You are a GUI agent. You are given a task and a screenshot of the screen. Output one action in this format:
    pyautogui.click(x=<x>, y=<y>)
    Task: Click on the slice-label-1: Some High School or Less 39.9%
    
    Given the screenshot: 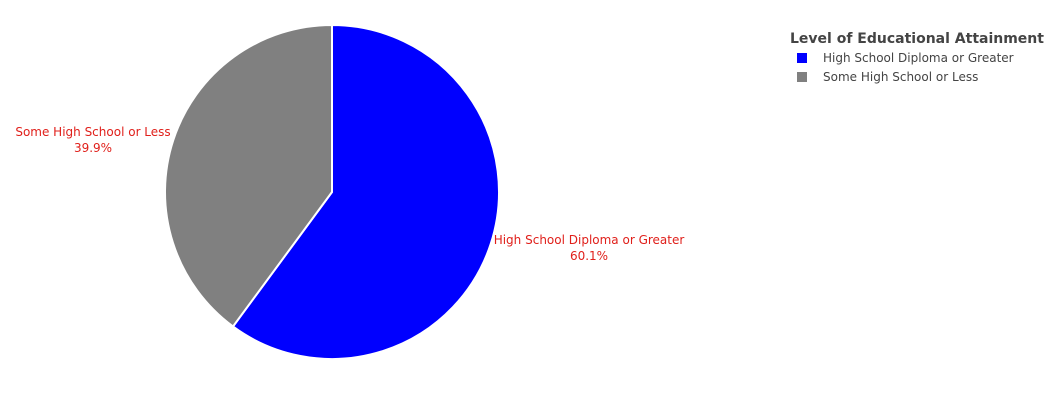 What is the action you would take?
    pyautogui.click(x=92, y=140)
    